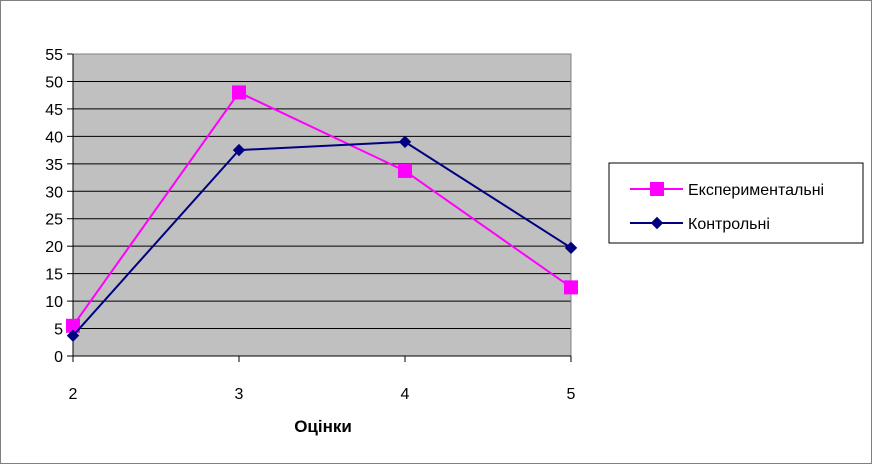 This screenshot has width=872, height=464. Describe the element at coordinates (73, 394) in the screenshot. I see `x-tick-label: 2` at that location.